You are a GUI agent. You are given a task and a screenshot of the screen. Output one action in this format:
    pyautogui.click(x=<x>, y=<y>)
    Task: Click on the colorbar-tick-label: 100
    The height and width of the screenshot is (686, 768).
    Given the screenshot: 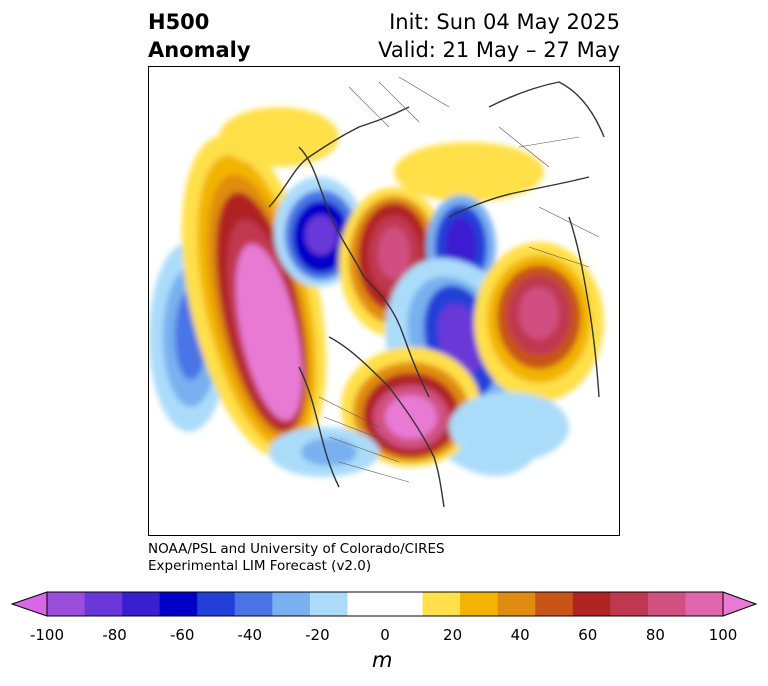 What is the action you would take?
    pyautogui.click(x=723, y=635)
    